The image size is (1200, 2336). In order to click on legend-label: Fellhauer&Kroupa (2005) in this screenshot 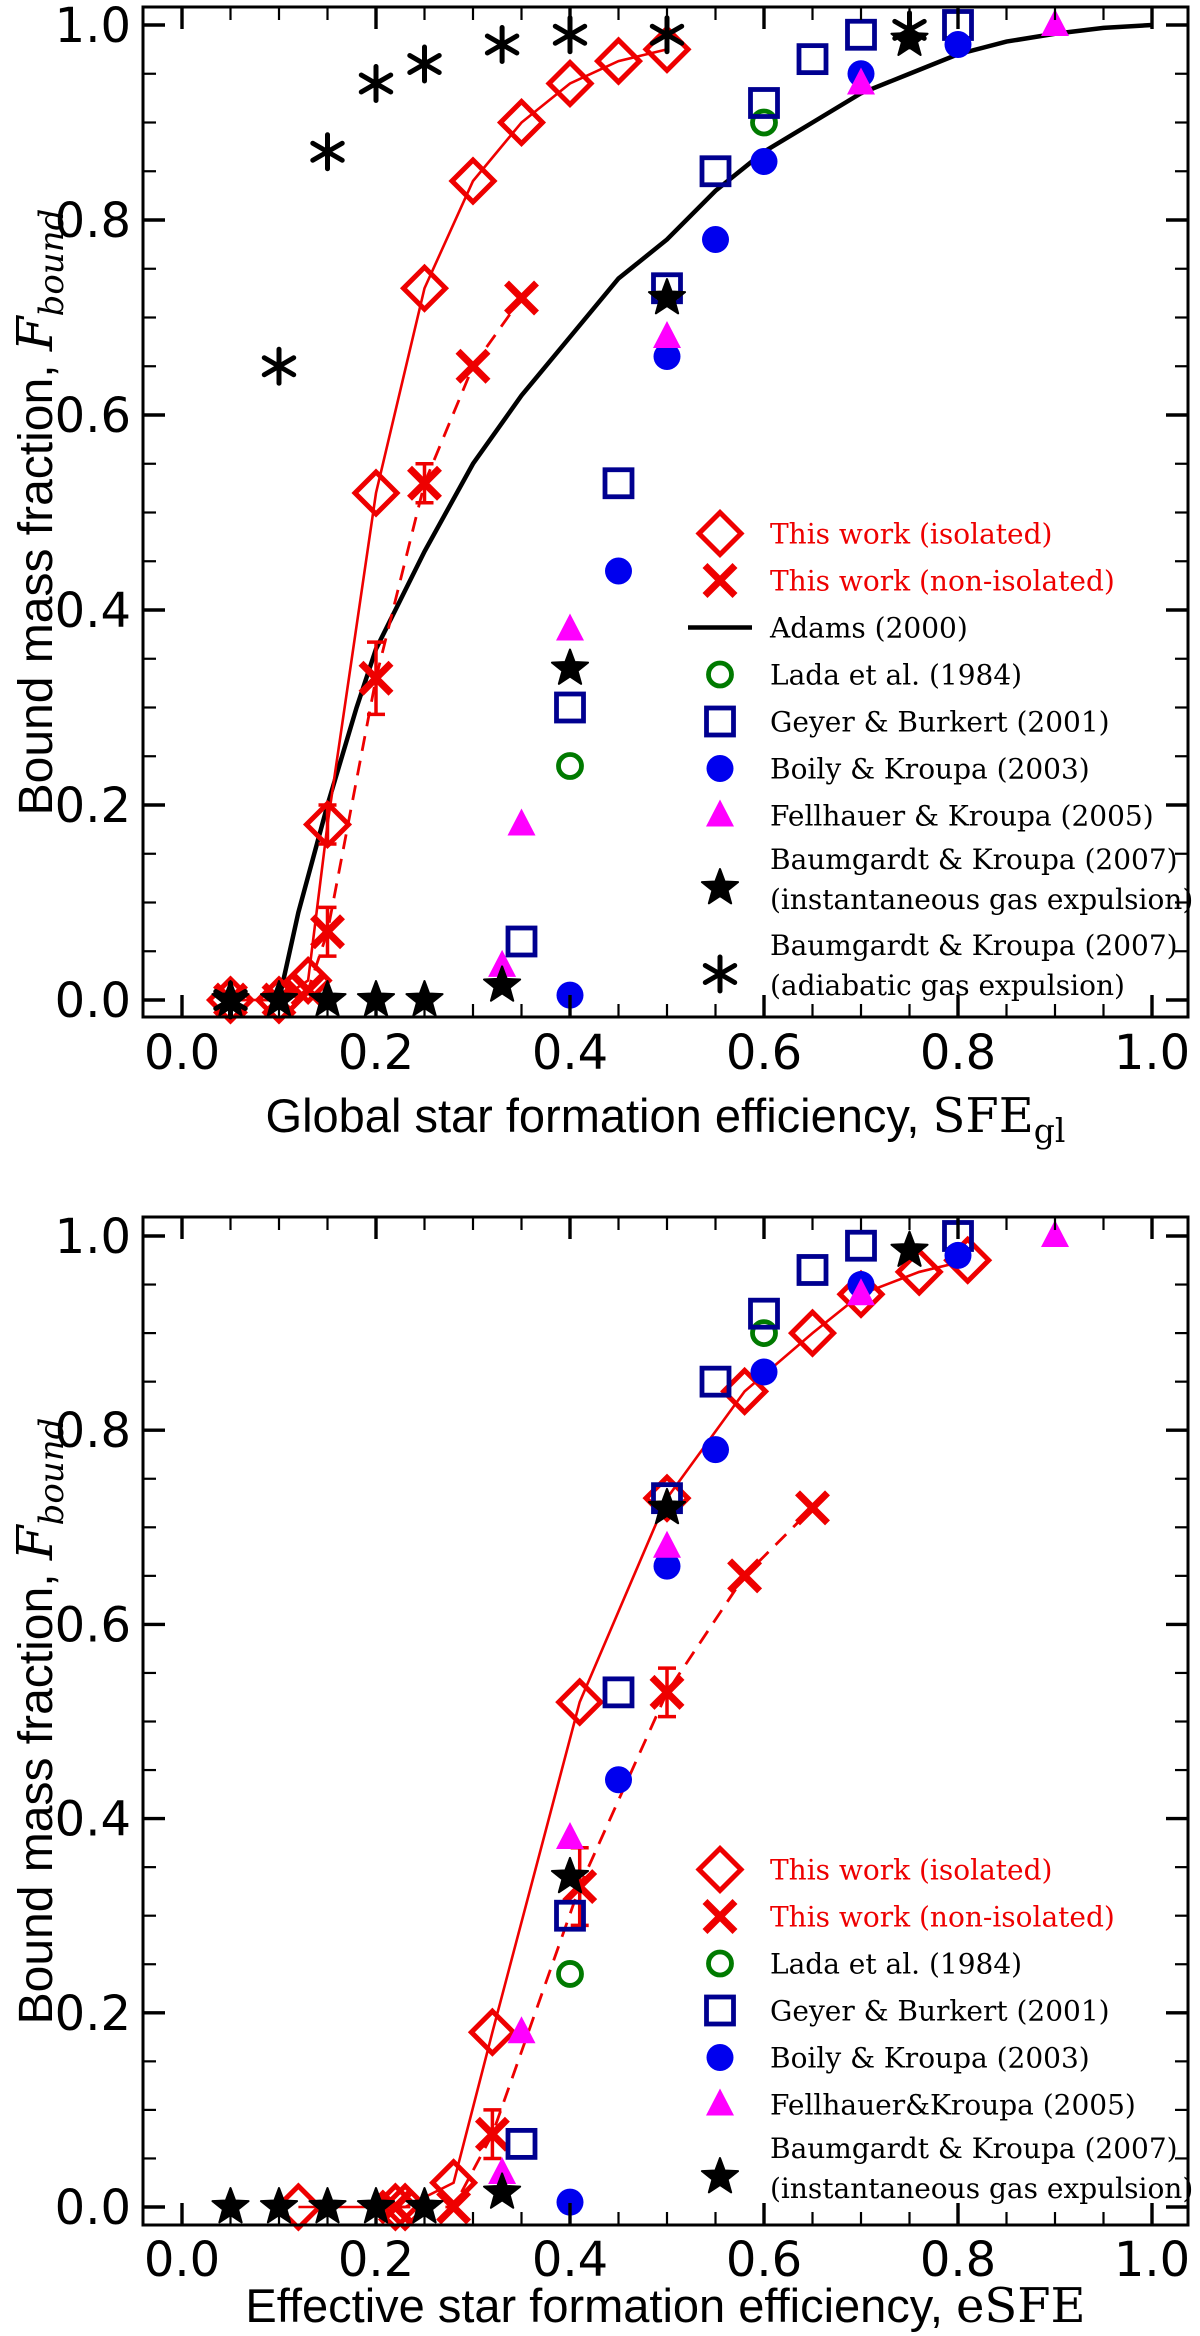, I will do `click(953, 2105)`.